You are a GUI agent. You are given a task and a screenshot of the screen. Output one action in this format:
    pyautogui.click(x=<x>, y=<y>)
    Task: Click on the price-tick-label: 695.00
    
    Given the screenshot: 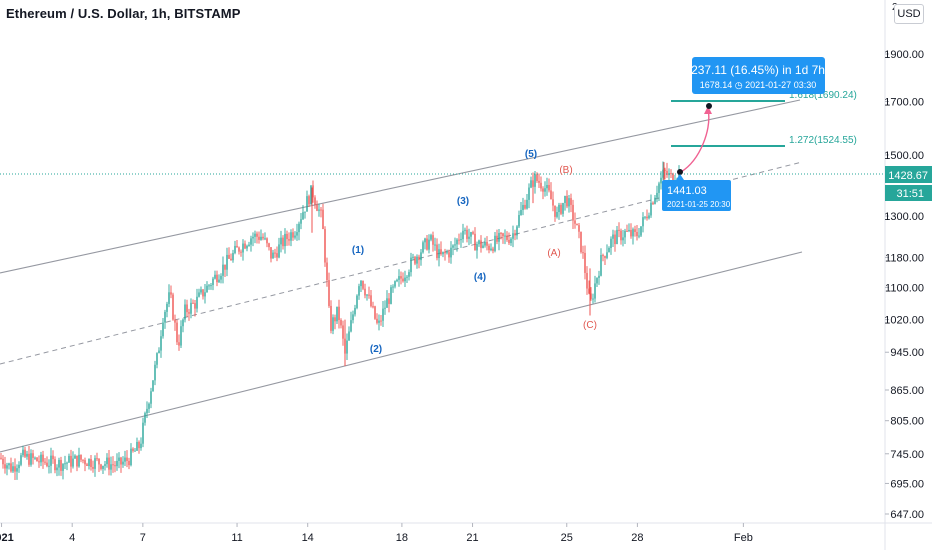 What is the action you would take?
    pyautogui.click(x=907, y=484)
    